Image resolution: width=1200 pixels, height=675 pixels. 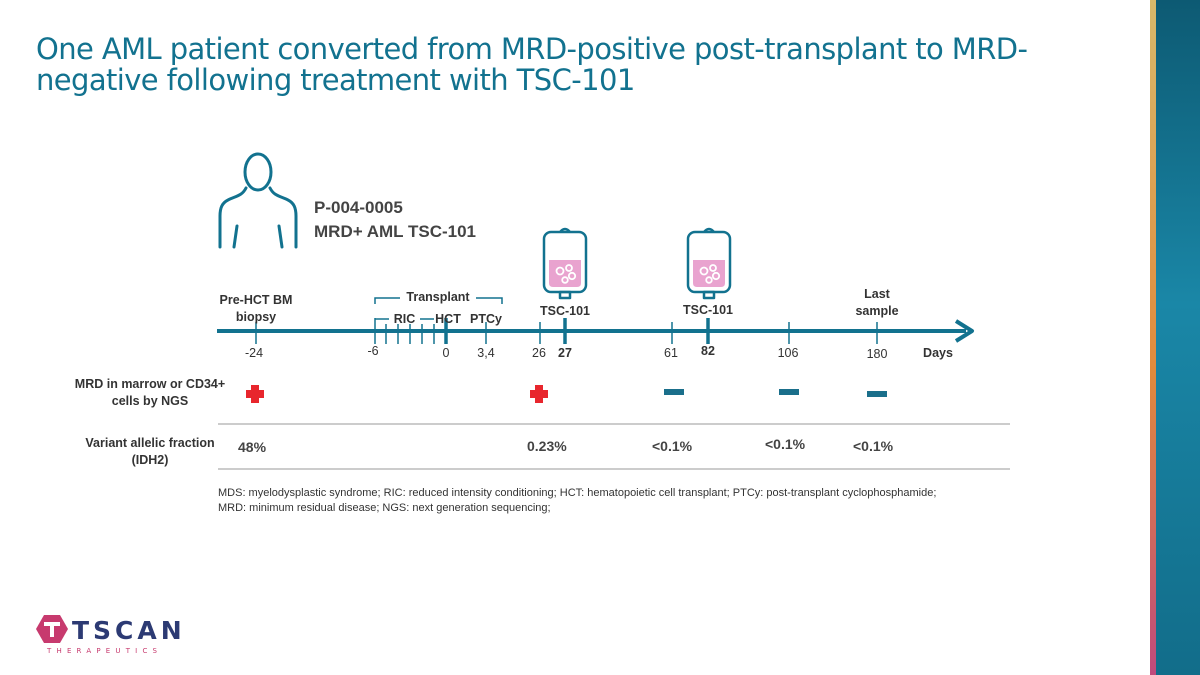 I want to click on day-label: 82, so click(x=708, y=351).